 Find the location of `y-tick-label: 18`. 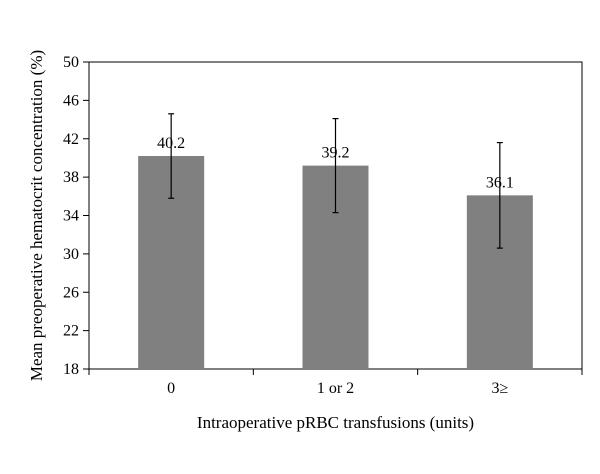

y-tick-label: 18 is located at coordinates (71, 369).